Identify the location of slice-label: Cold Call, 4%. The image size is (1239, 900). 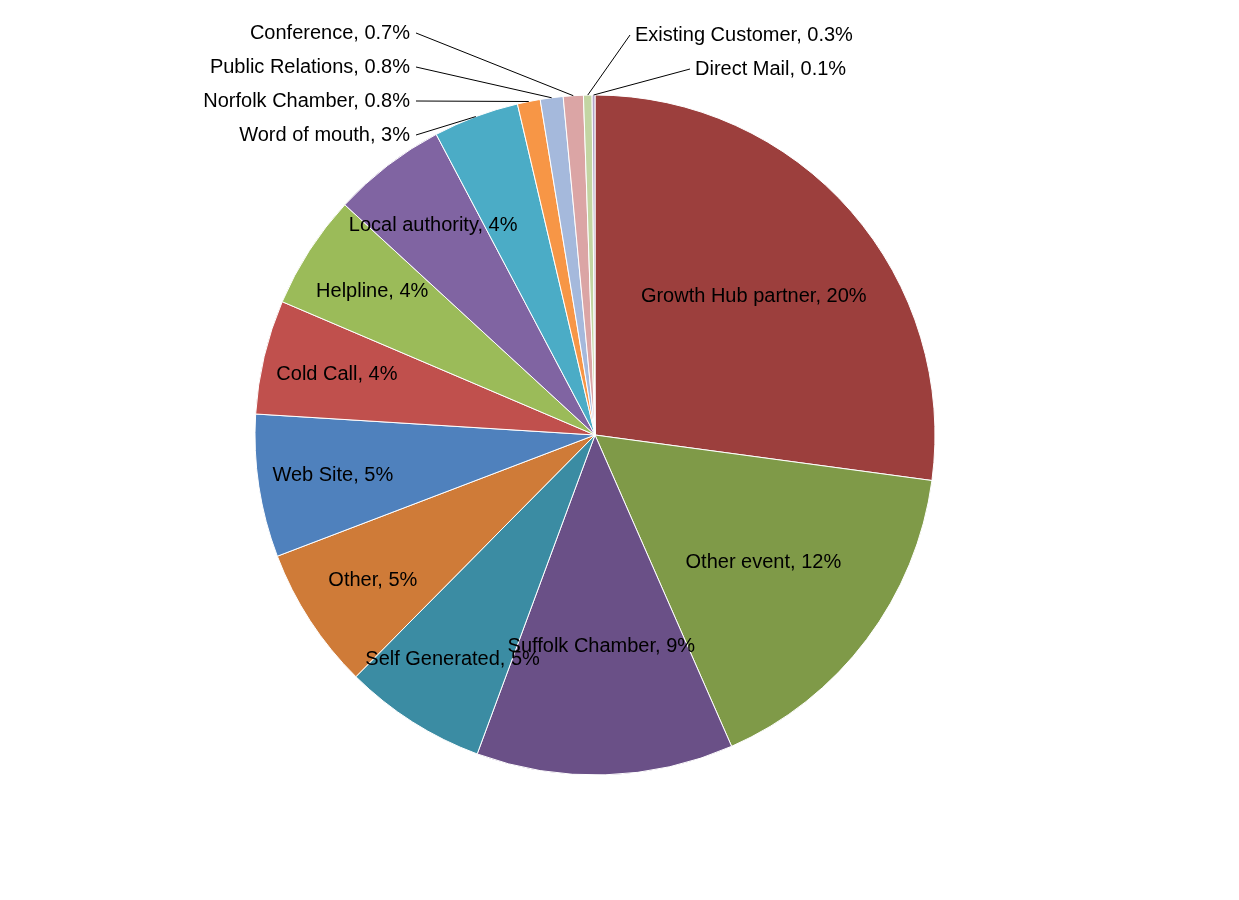
(337, 372).